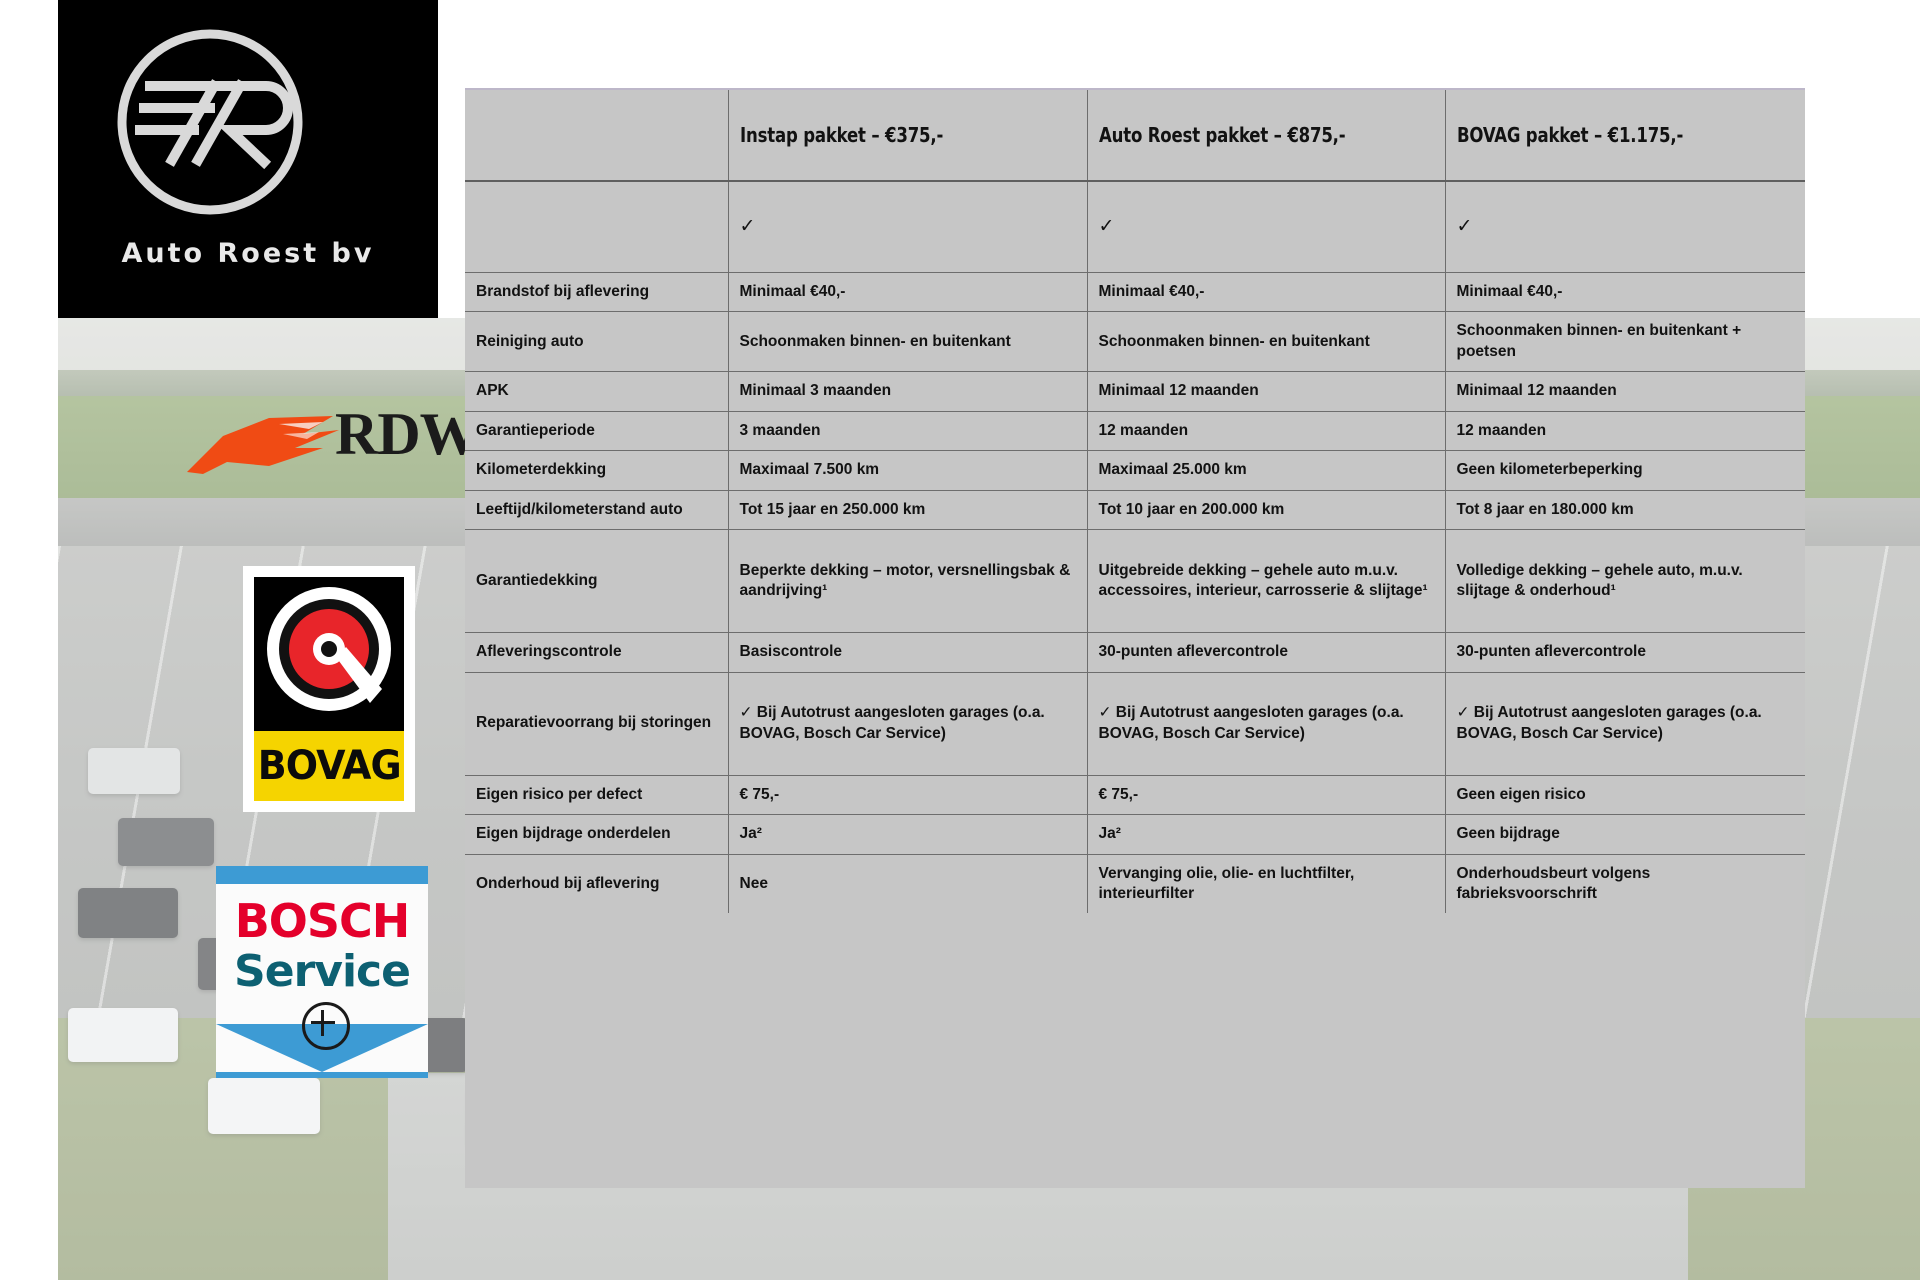  What do you see at coordinates (1266, 431) in the screenshot?
I see `cell-auto-roest: 12 maanden` at bounding box center [1266, 431].